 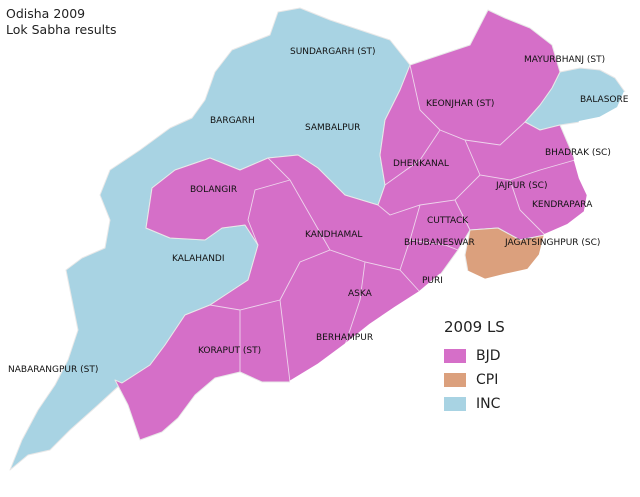 I want to click on legend-swatch-bjd, so click(x=455, y=356).